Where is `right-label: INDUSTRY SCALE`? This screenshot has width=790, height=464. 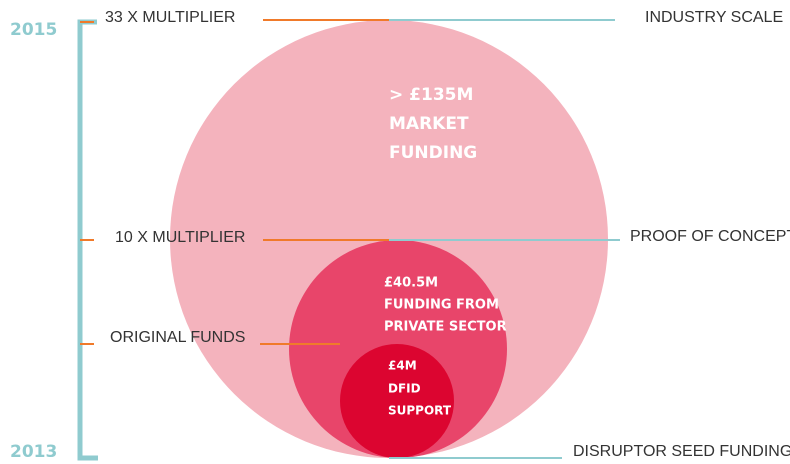
right-label: INDUSTRY SCALE is located at coordinates (714, 17).